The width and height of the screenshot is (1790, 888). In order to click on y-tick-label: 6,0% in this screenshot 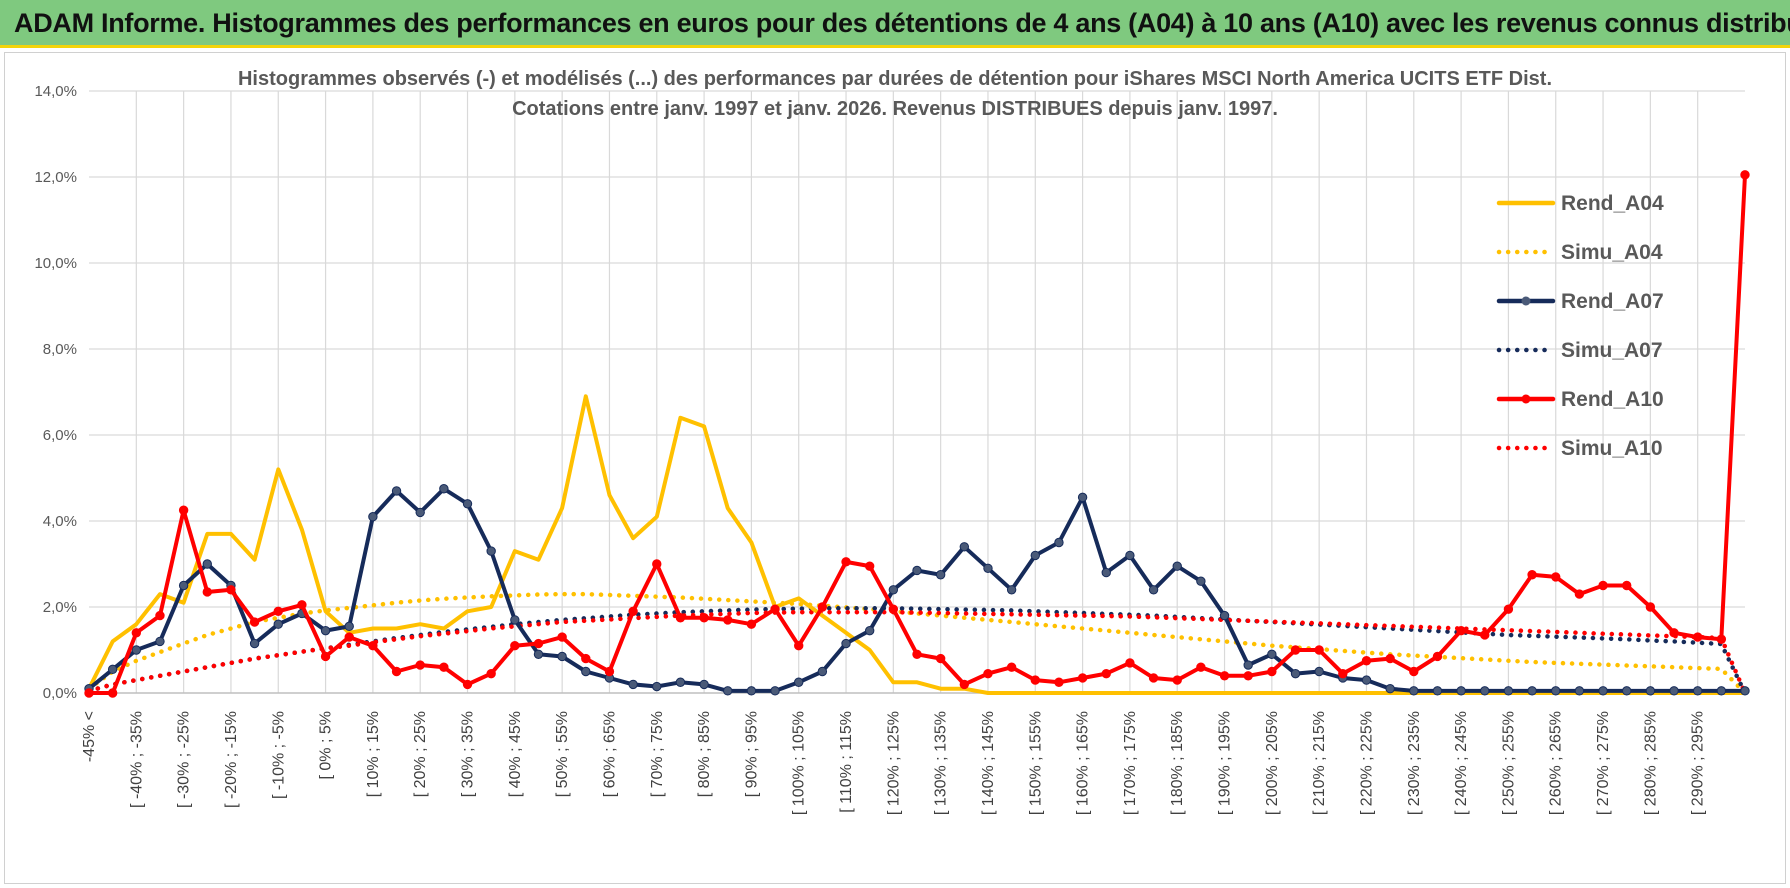, I will do `click(60, 435)`.